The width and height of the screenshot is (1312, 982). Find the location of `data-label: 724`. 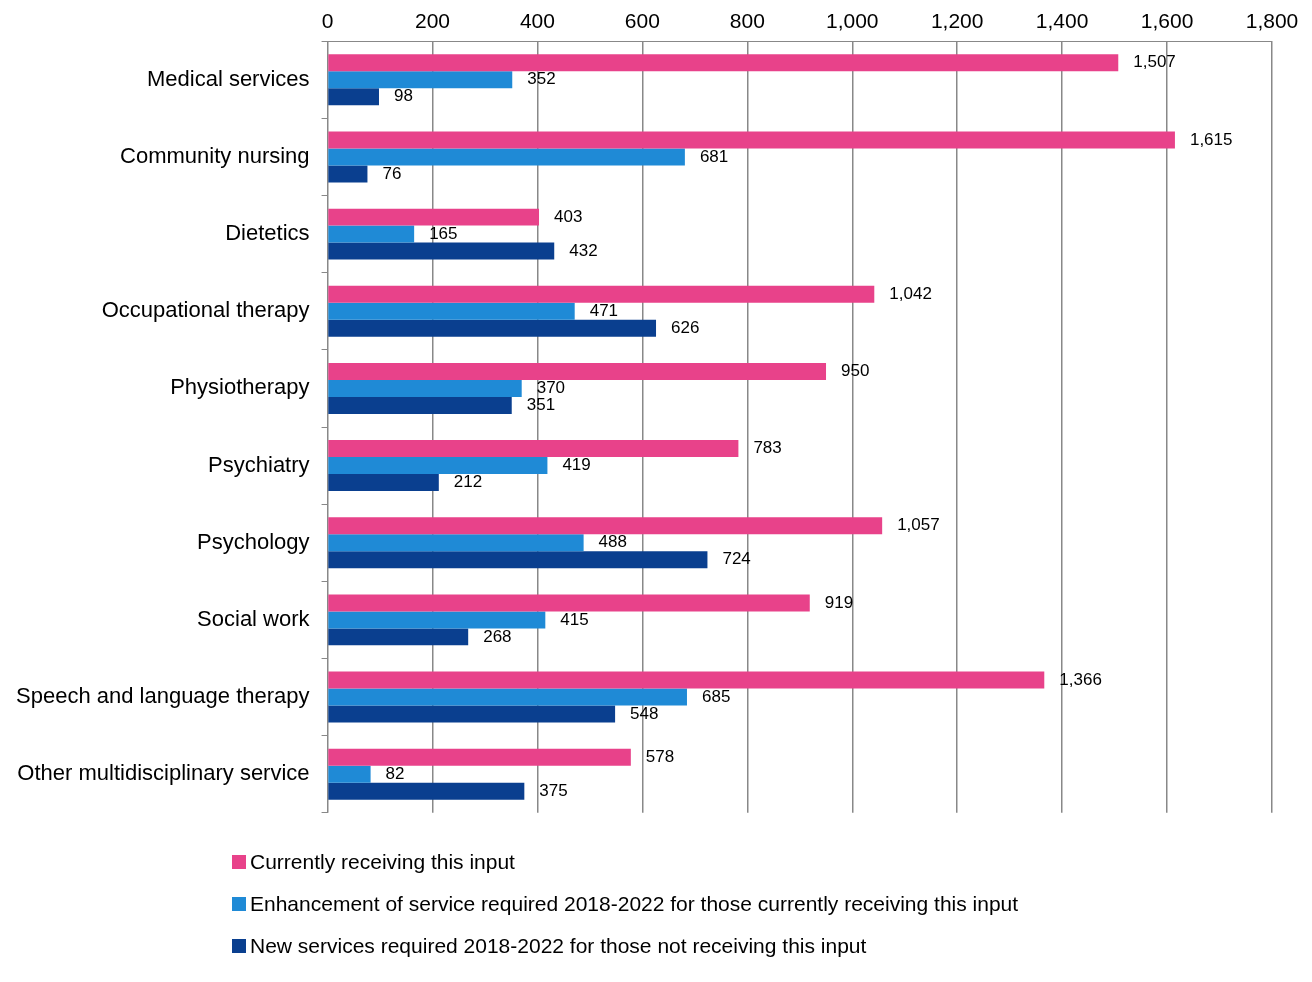

data-label: 724 is located at coordinates (736, 559).